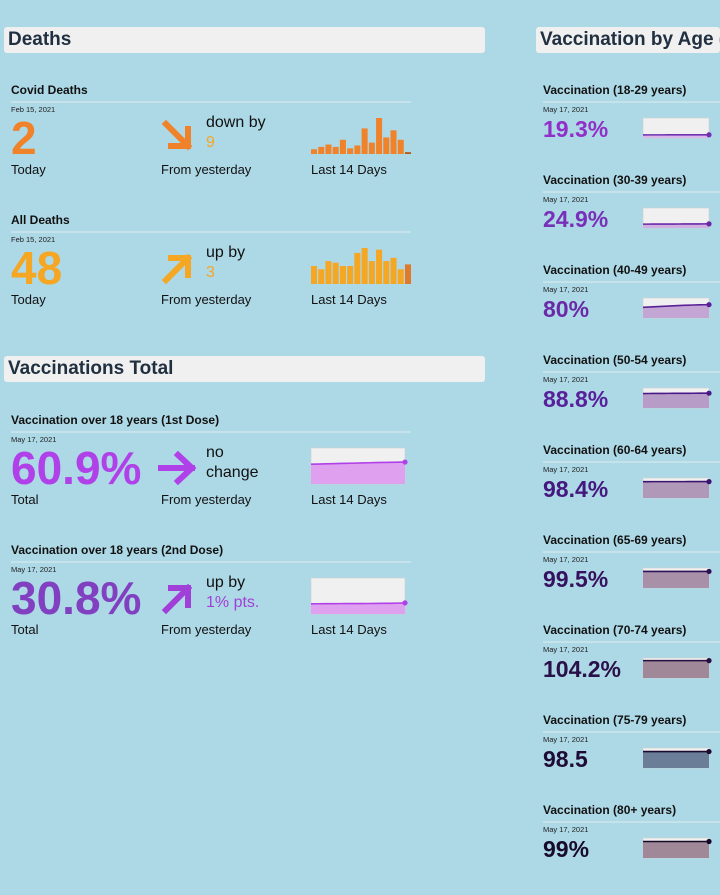  Describe the element at coordinates (215, 452) in the screenshot. I see `change-text: no` at that location.